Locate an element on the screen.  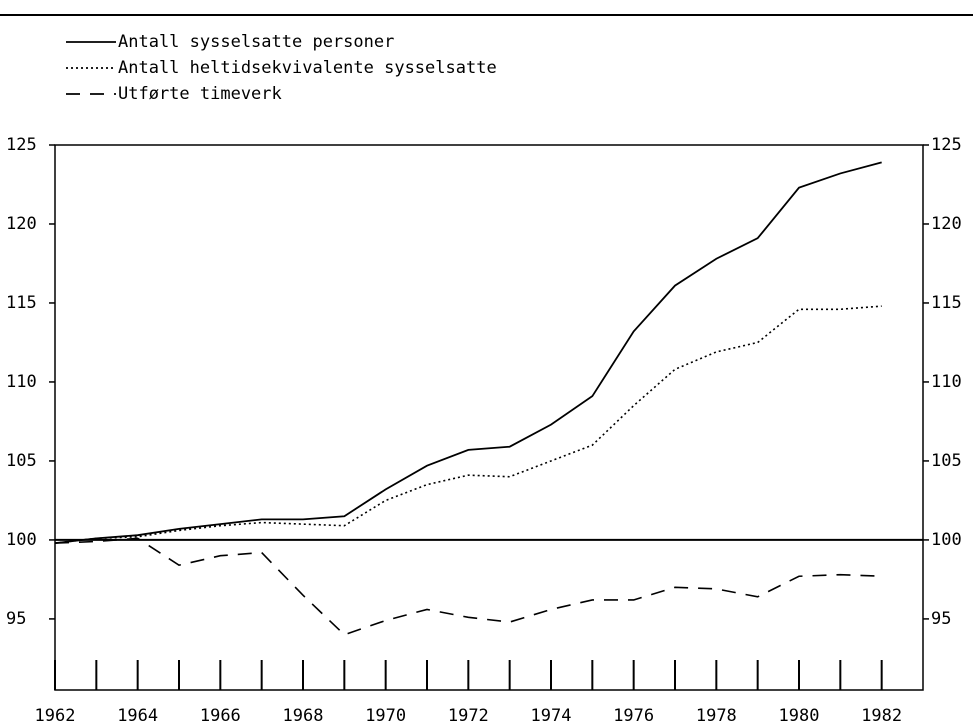
y-tick-label: 115 is located at coordinates (21, 303).